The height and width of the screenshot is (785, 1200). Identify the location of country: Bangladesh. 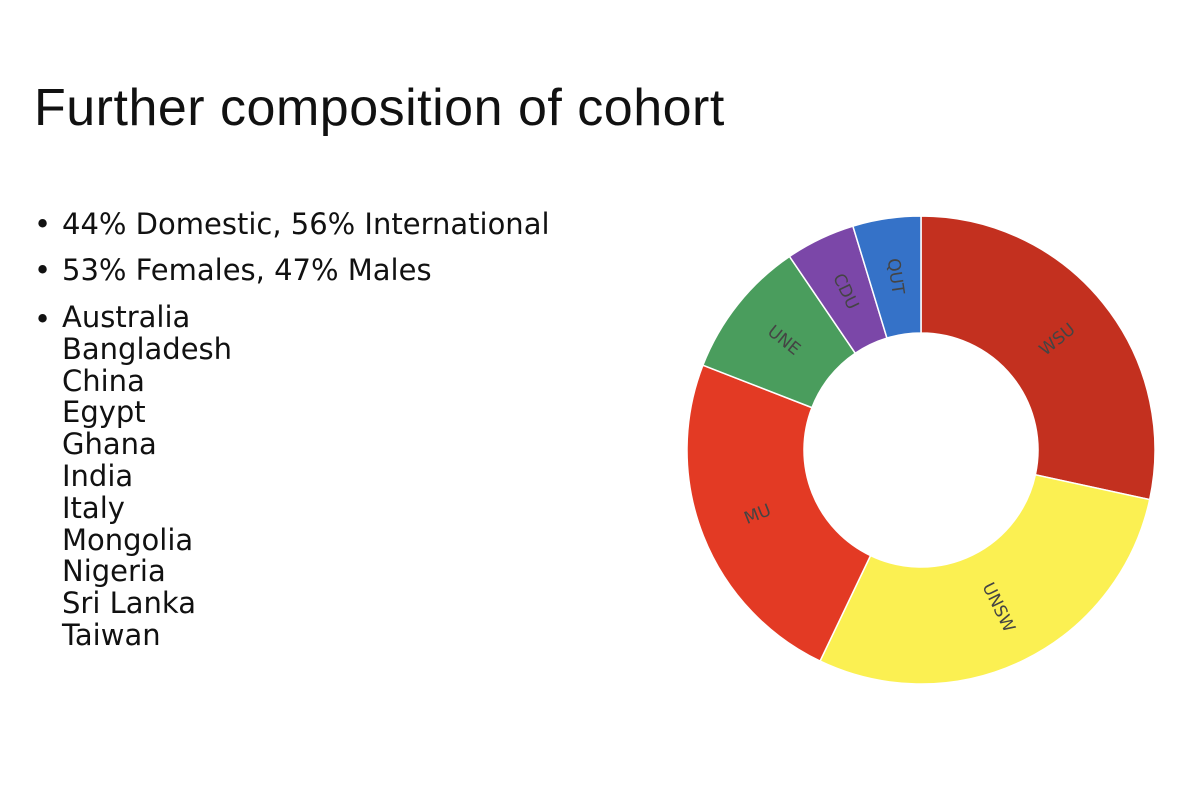
(147, 348).